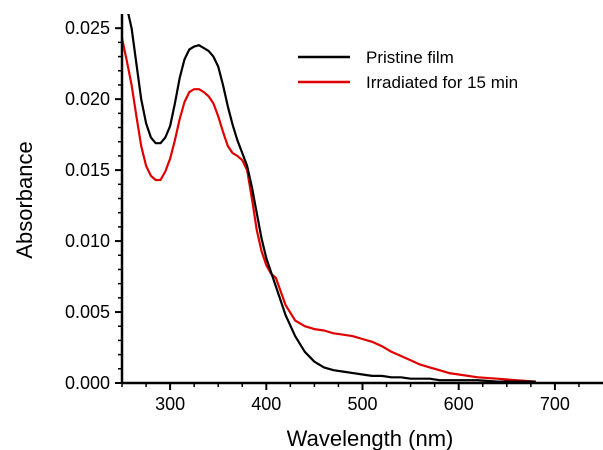  What do you see at coordinates (87, 170) in the screenshot?
I see `y-tick-label: 0.015` at bounding box center [87, 170].